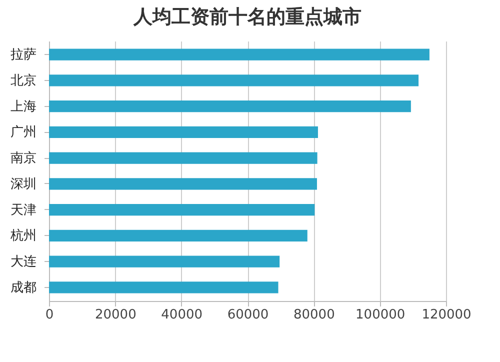  What do you see at coordinates (247, 17) in the screenshot?
I see `chart-title: 人均工资前十名的重点城市` at bounding box center [247, 17].